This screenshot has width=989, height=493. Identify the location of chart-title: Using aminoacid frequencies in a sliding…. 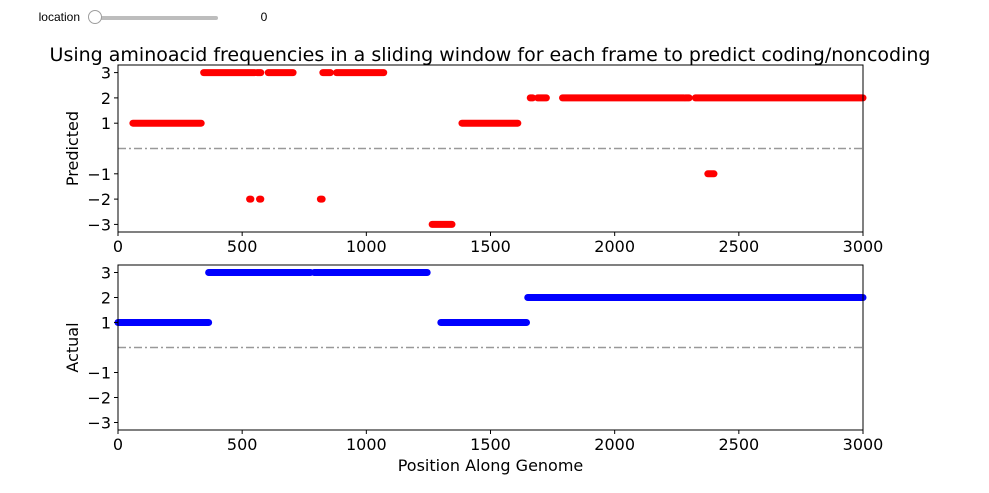
(490, 55).